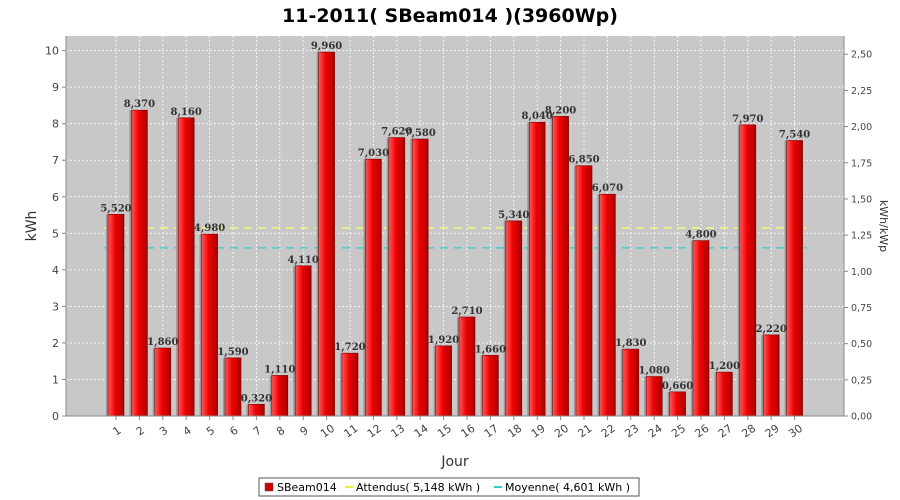  What do you see at coordinates (55, 160) in the screenshot?
I see `y-tick-label: 7` at bounding box center [55, 160].